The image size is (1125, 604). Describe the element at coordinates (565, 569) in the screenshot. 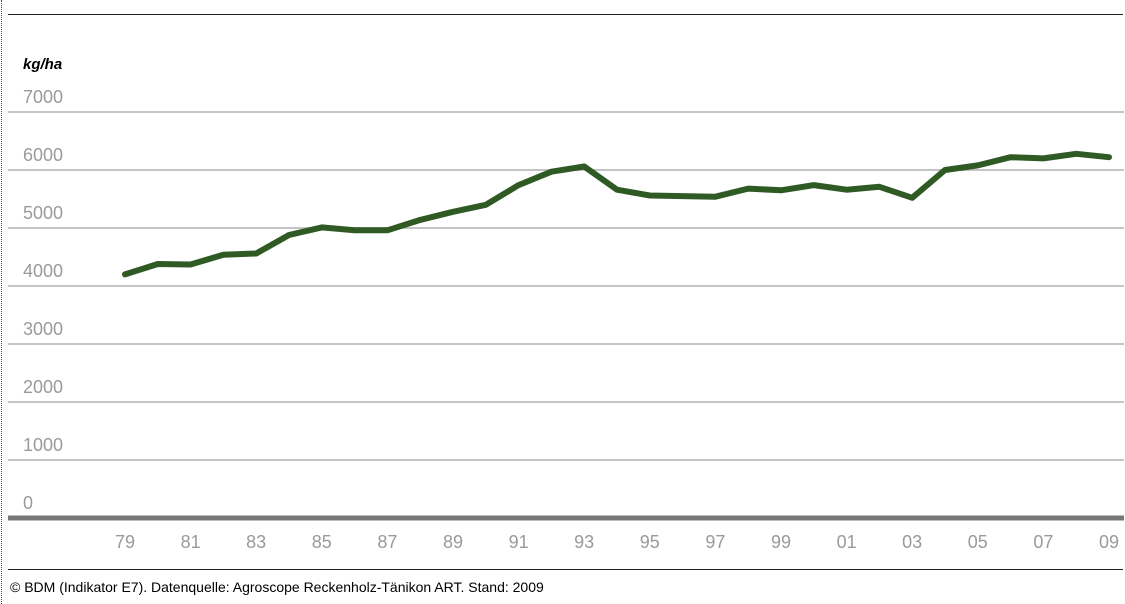

I see `bottom-rule` at that location.